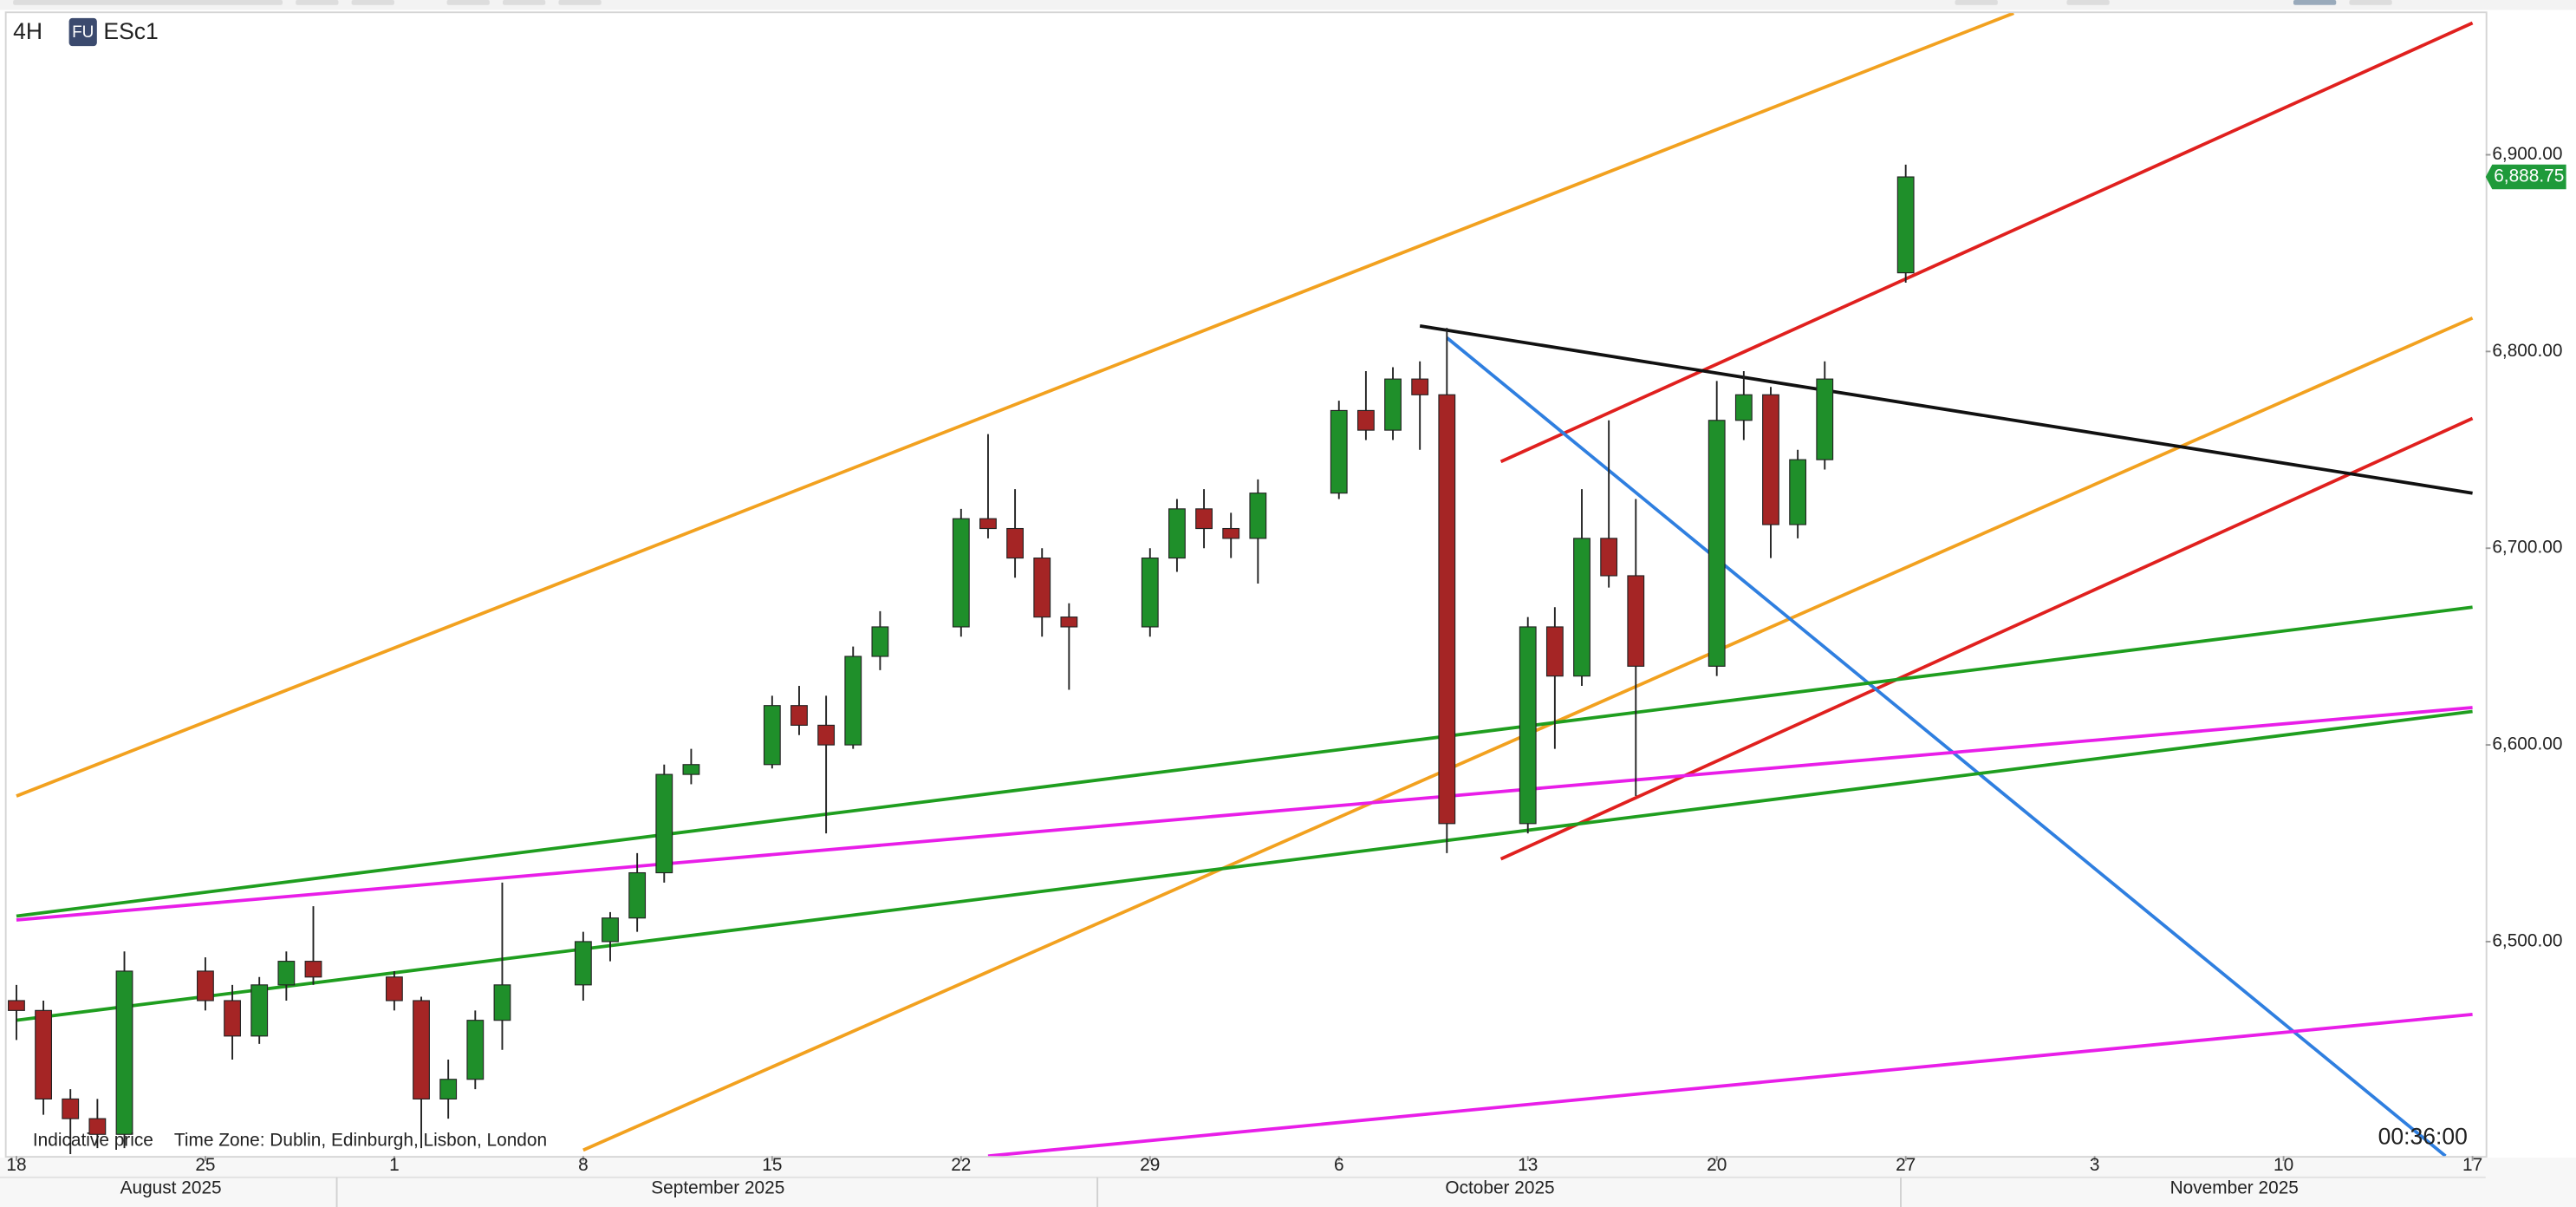  What do you see at coordinates (2527, 154) in the screenshot?
I see `y-tick-label: 6,900.00` at bounding box center [2527, 154].